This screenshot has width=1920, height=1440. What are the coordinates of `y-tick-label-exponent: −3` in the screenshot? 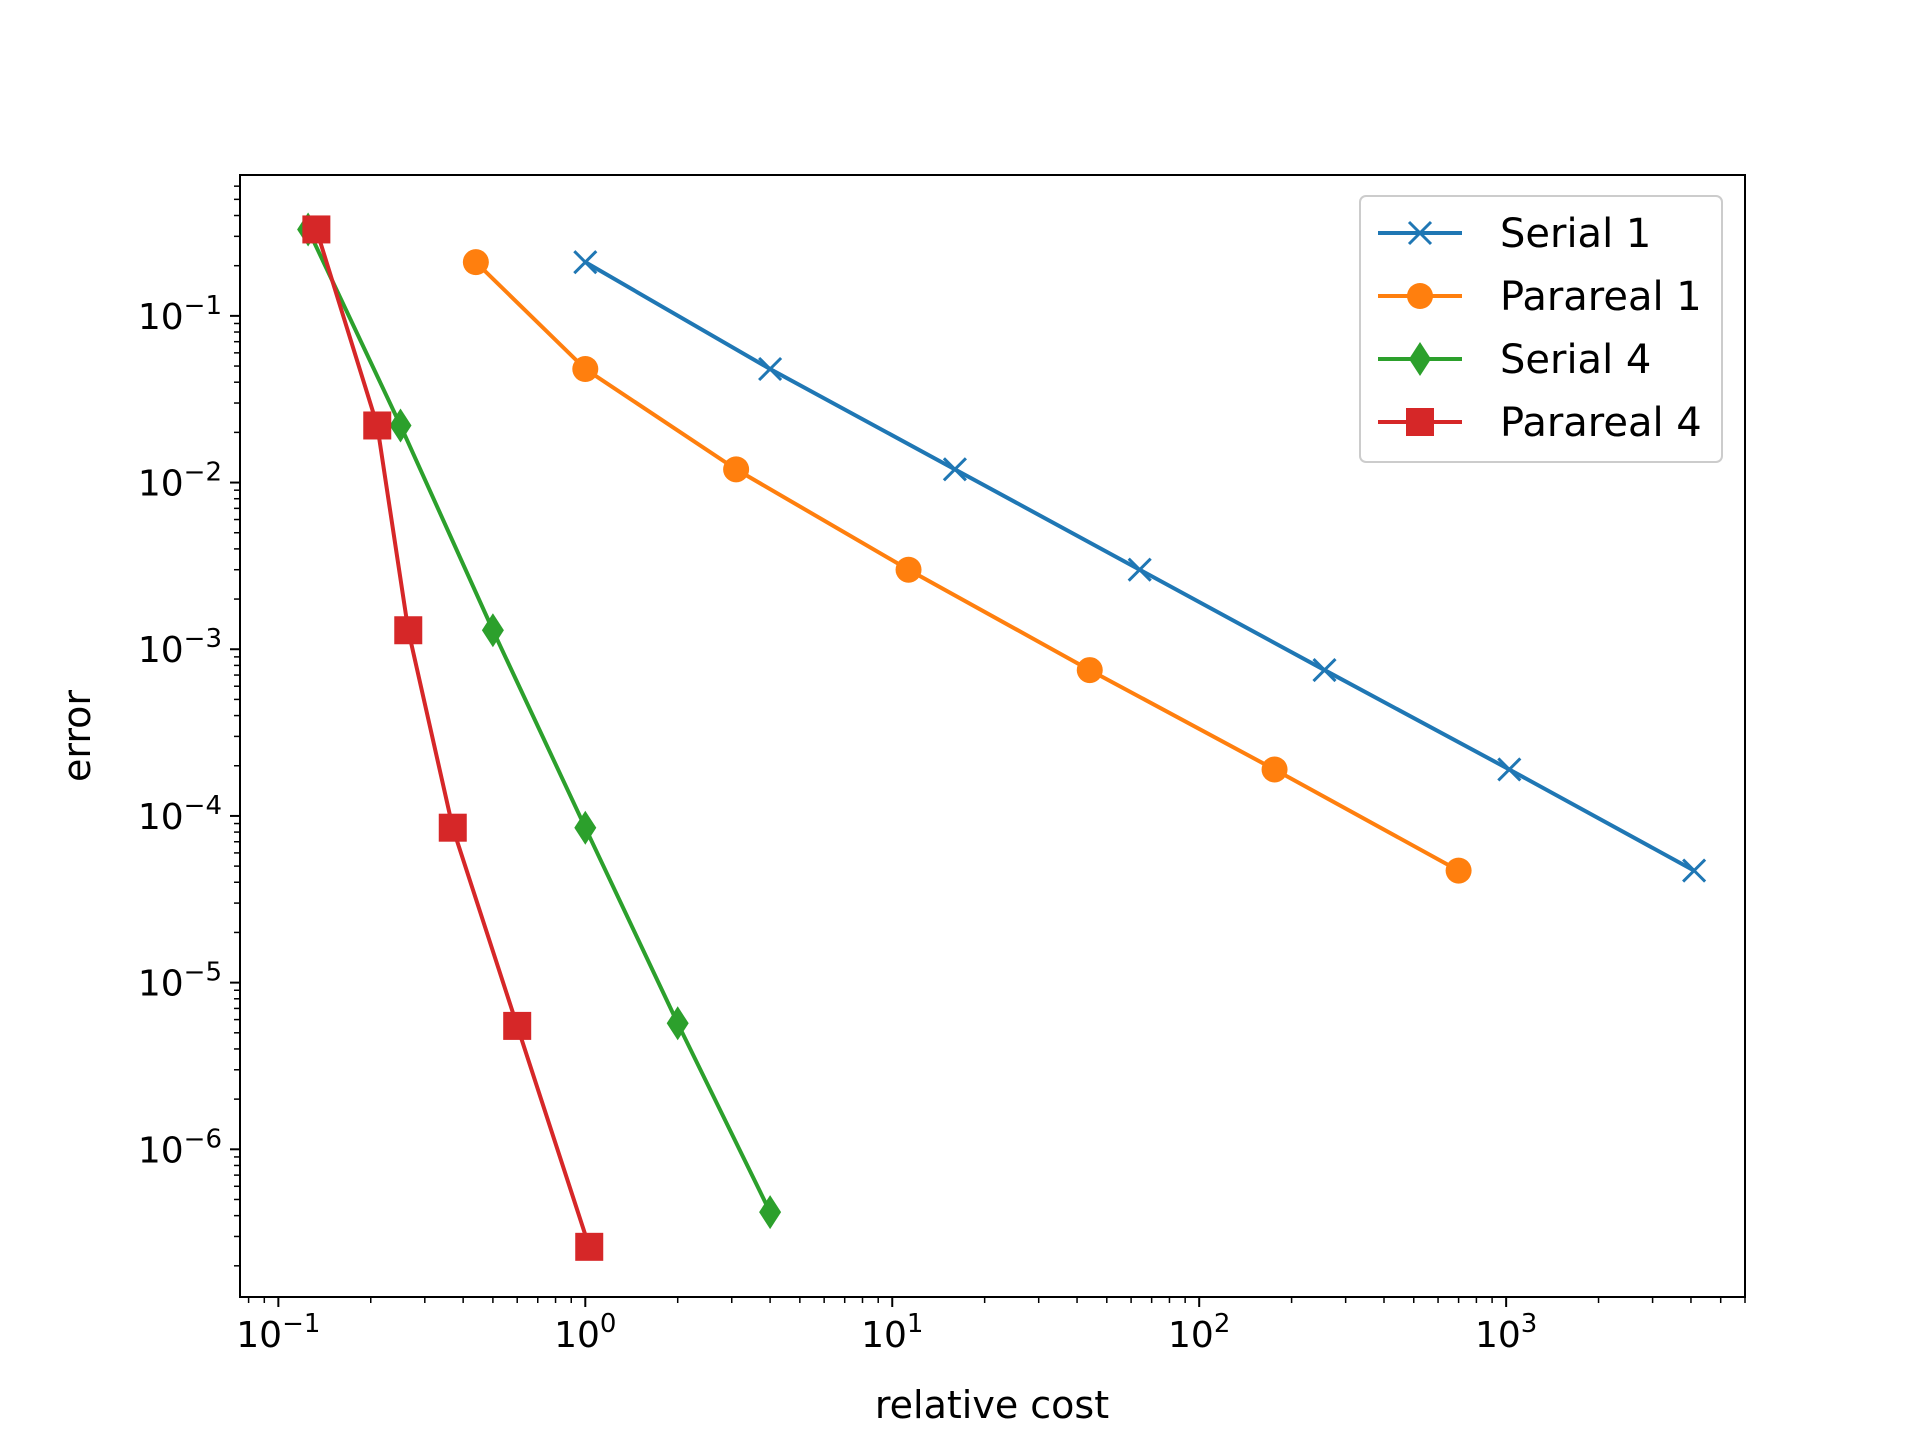 It's located at (203, 639).